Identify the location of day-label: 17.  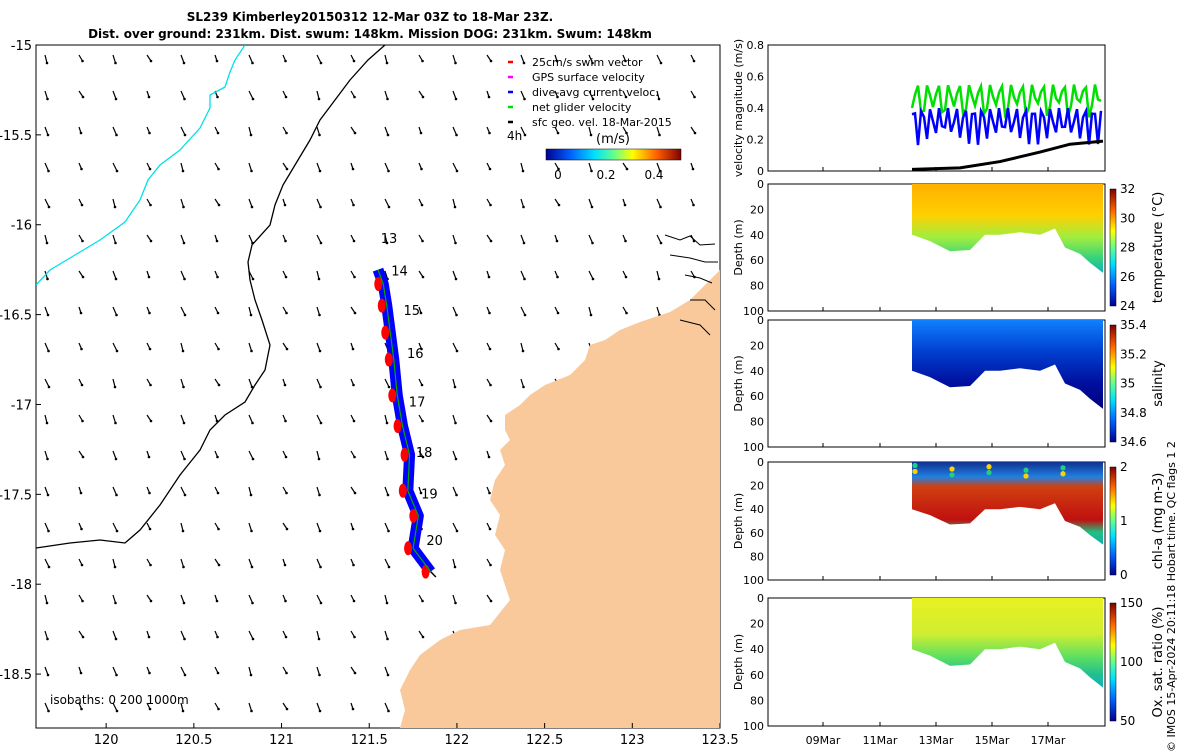
(417, 403).